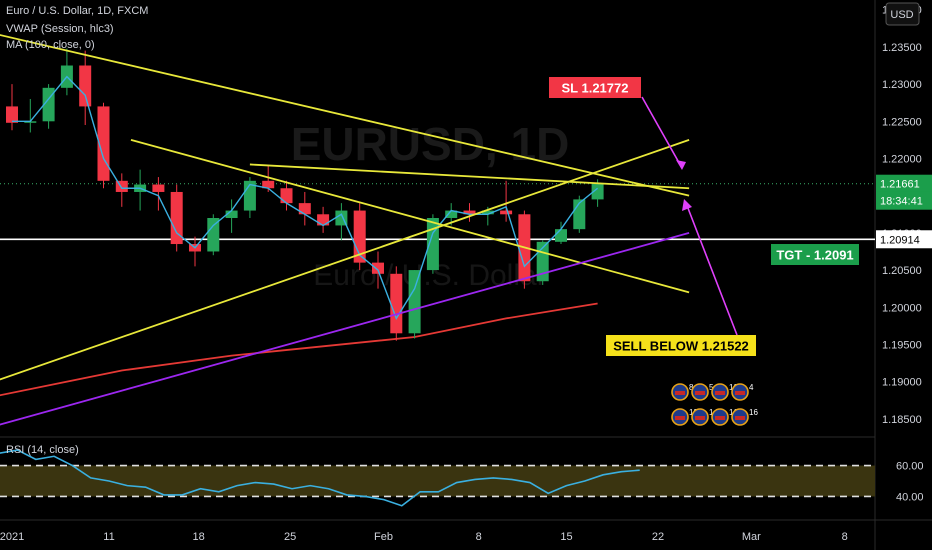 The width and height of the screenshot is (932, 550). I want to click on rsi-legend: RSI (14, close), so click(42, 450).